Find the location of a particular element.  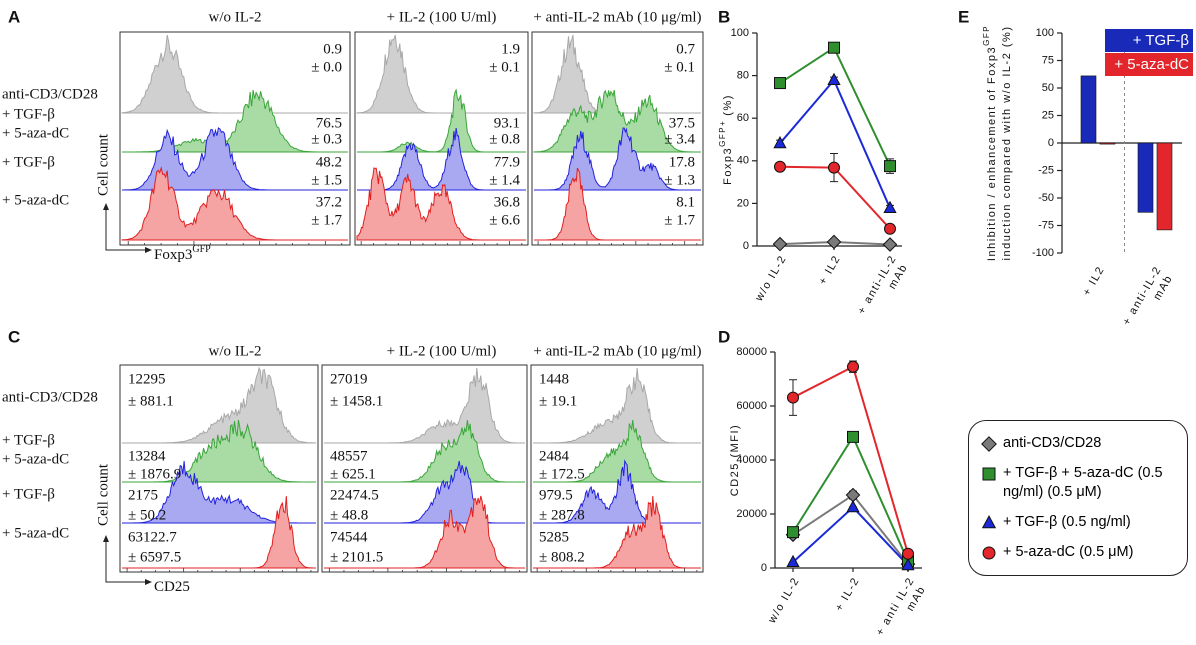

x-axis-label-main: CD25 is located at coordinates (172, 587).